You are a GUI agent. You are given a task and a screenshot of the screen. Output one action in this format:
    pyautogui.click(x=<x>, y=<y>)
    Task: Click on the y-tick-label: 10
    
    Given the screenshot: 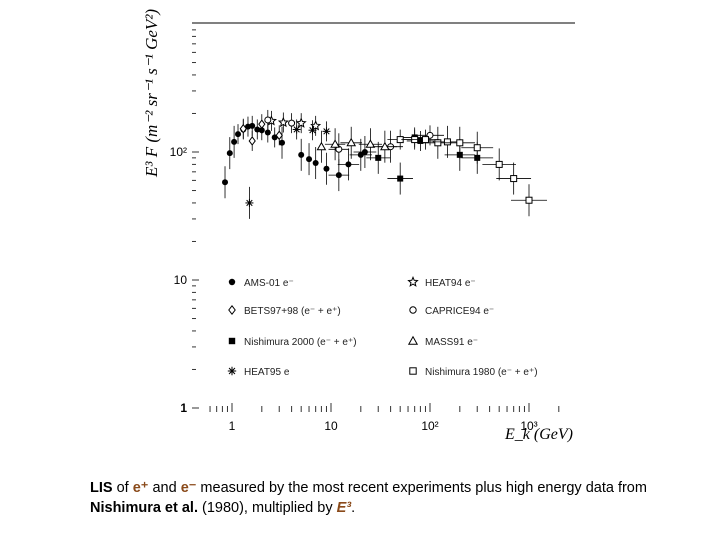 What is the action you would take?
    pyautogui.click(x=181, y=280)
    